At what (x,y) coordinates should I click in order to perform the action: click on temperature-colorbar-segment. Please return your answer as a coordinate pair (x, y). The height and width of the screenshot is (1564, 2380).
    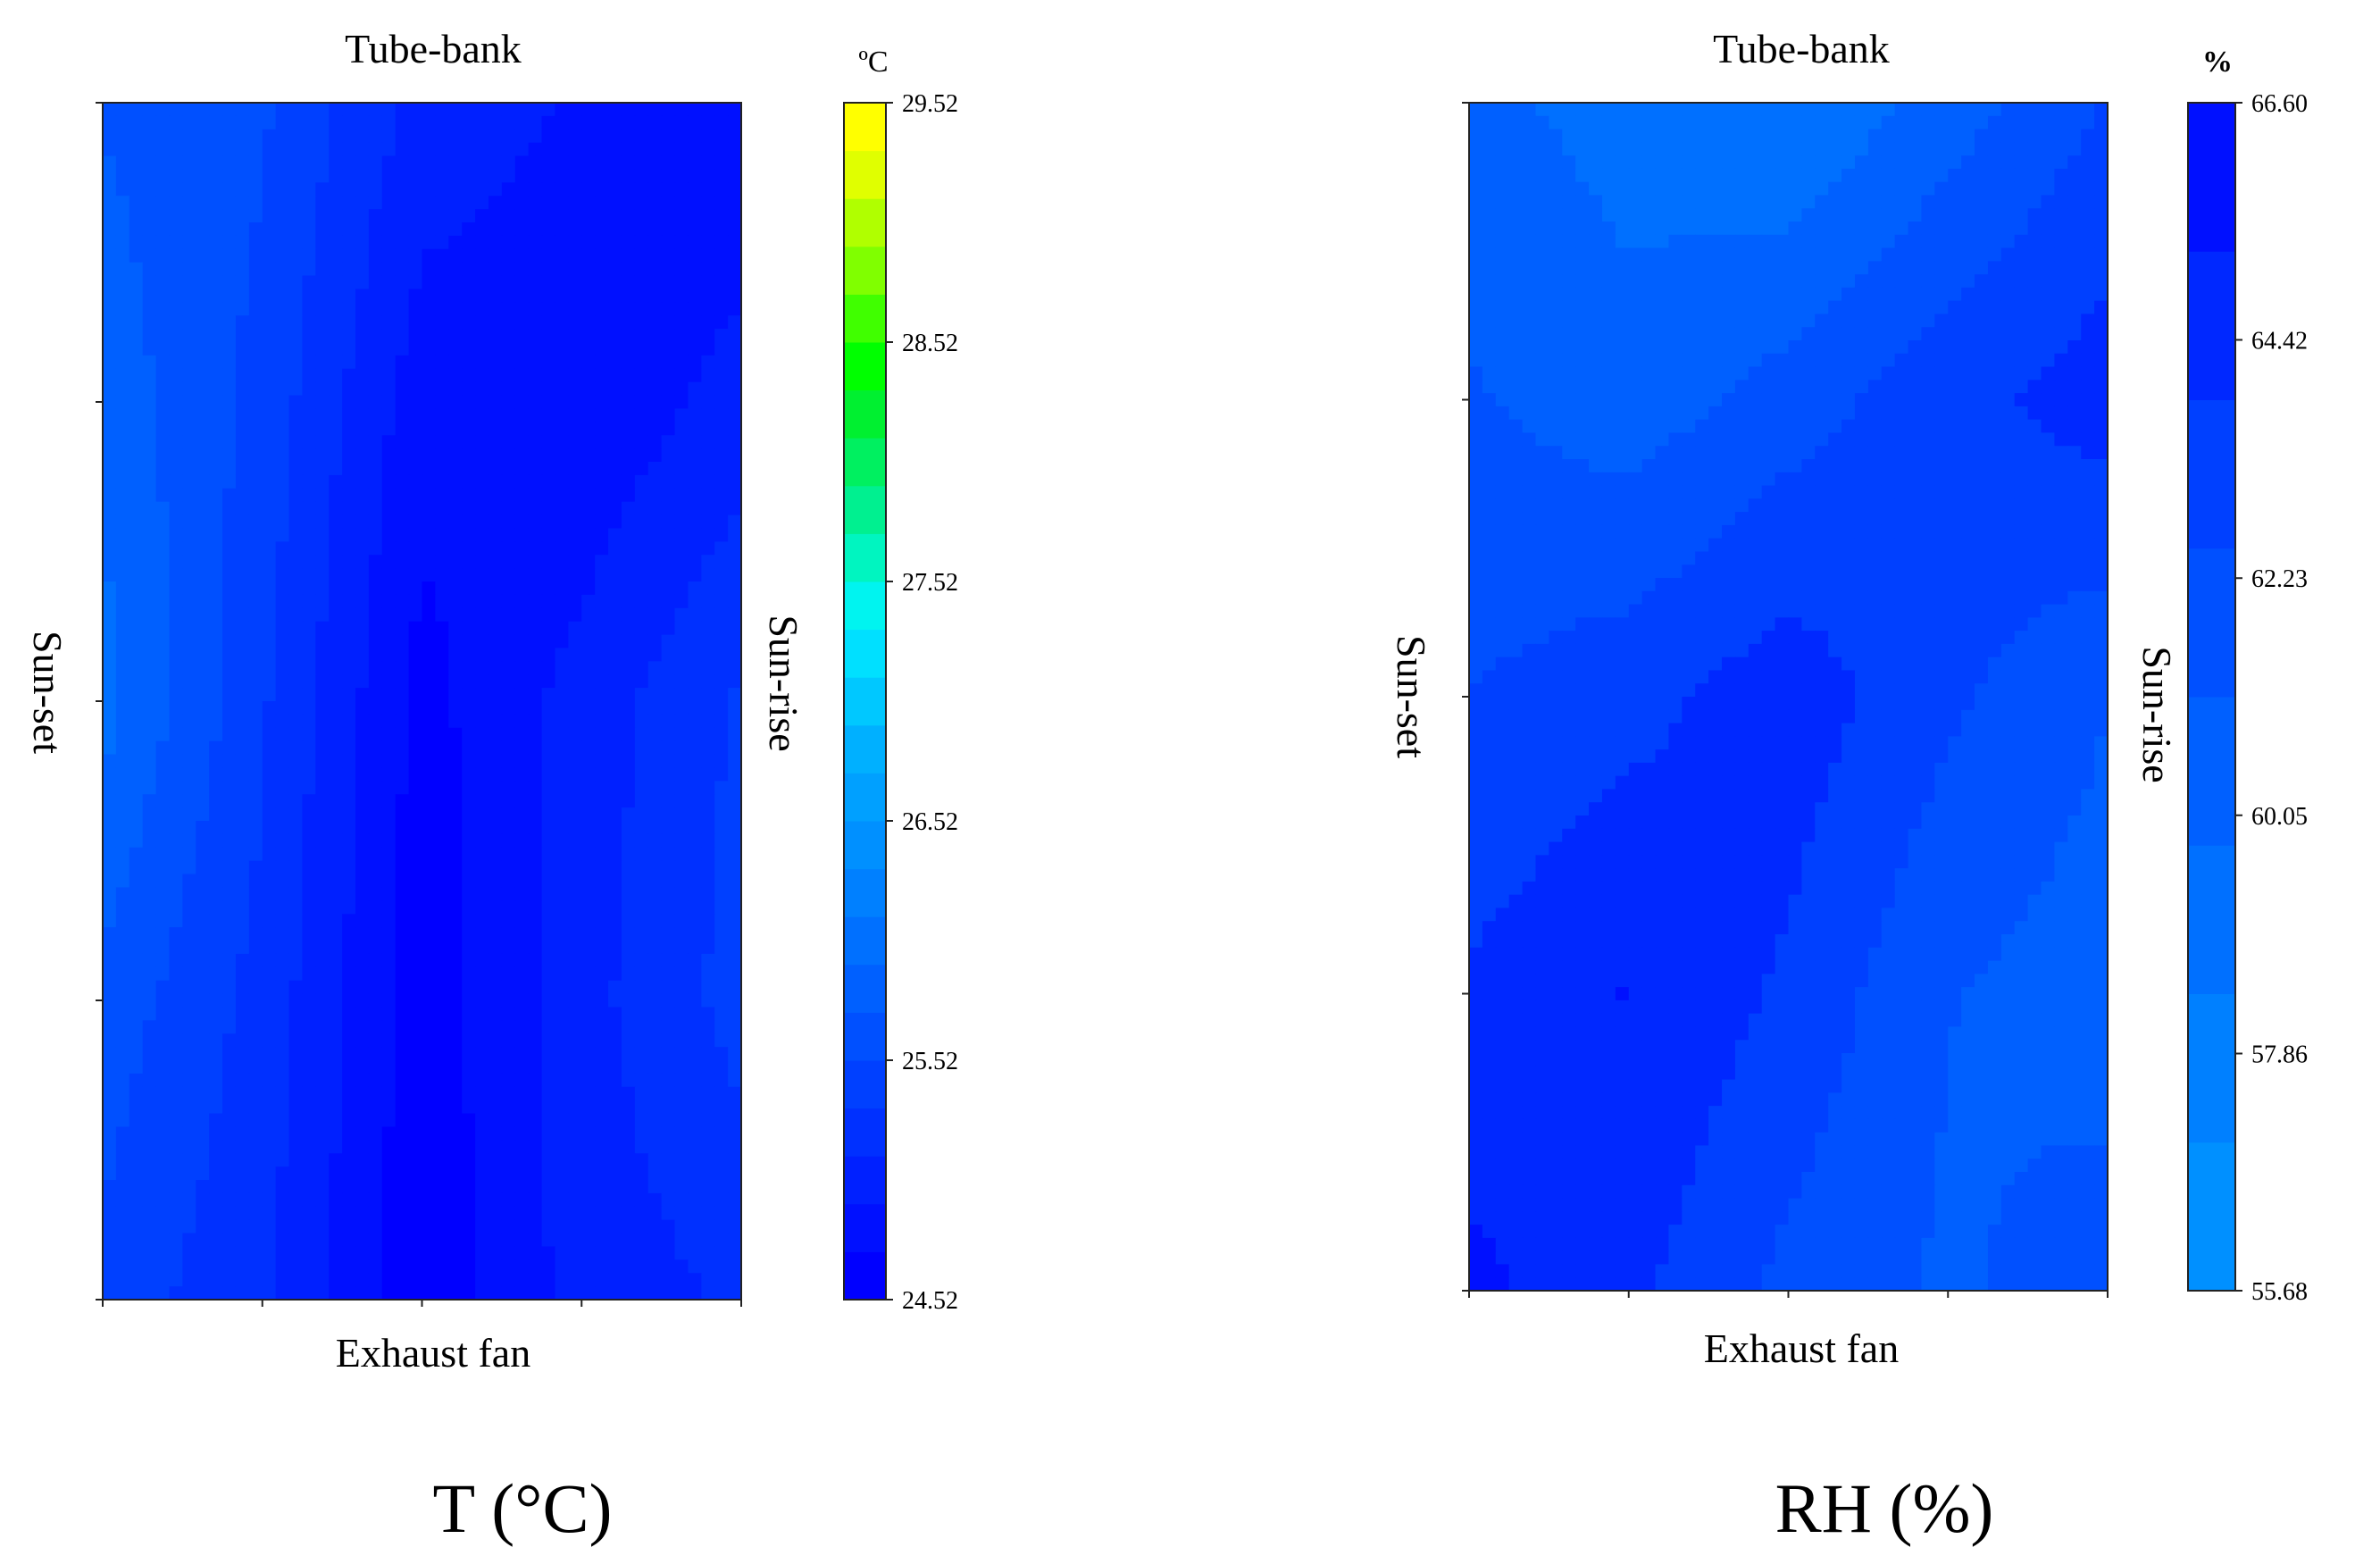
    Looking at the image, I should click on (865, 1084).